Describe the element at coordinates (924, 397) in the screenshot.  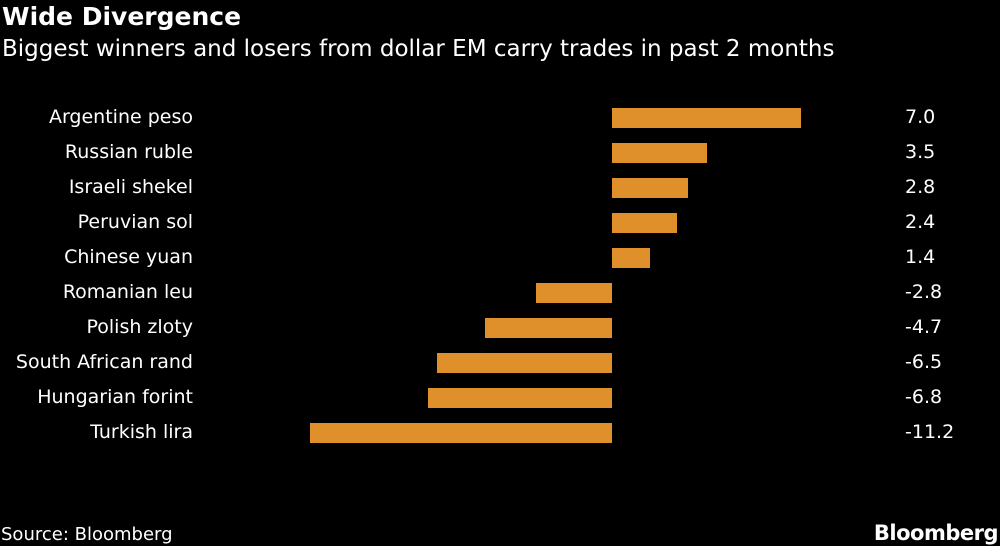
I see `value-label: -6.8` at that location.